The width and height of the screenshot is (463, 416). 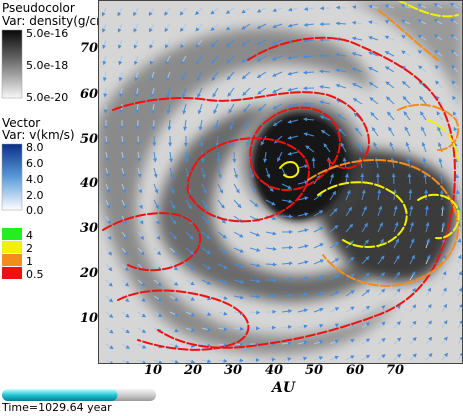 What do you see at coordinates (47, 97) in the screenshot?
I see `density-tick-low: 5.0e-20` at bounding box center [47, 97].